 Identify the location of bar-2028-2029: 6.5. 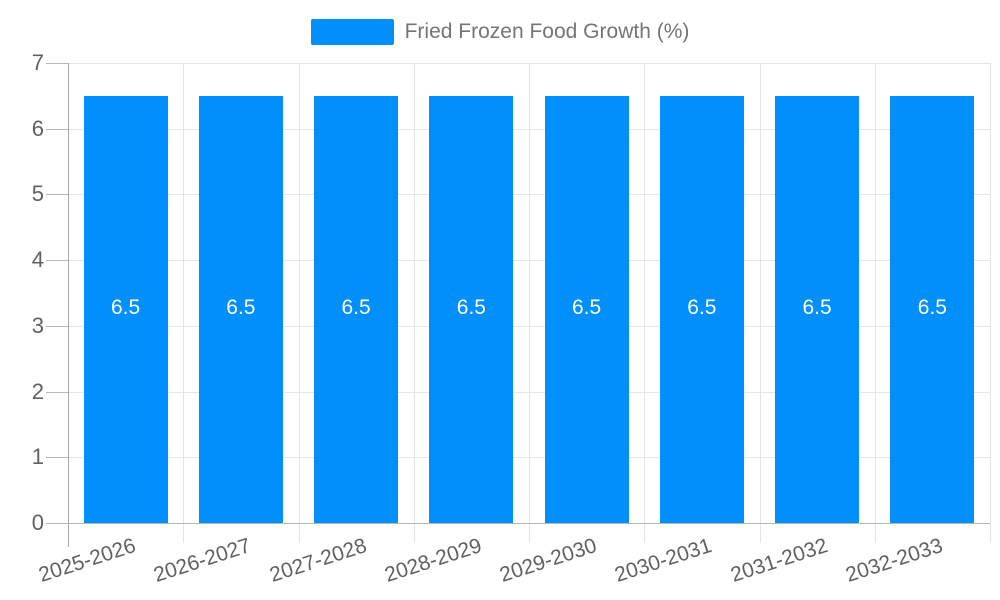
(471, 309).